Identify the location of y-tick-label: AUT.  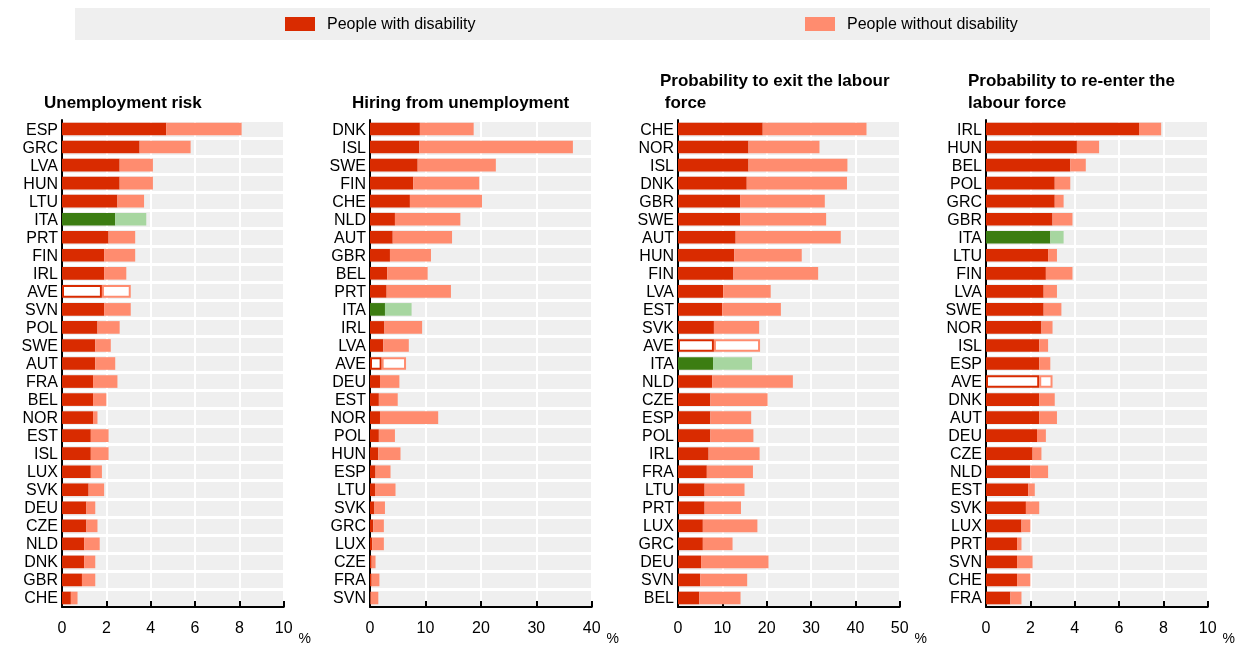
(42, 363).